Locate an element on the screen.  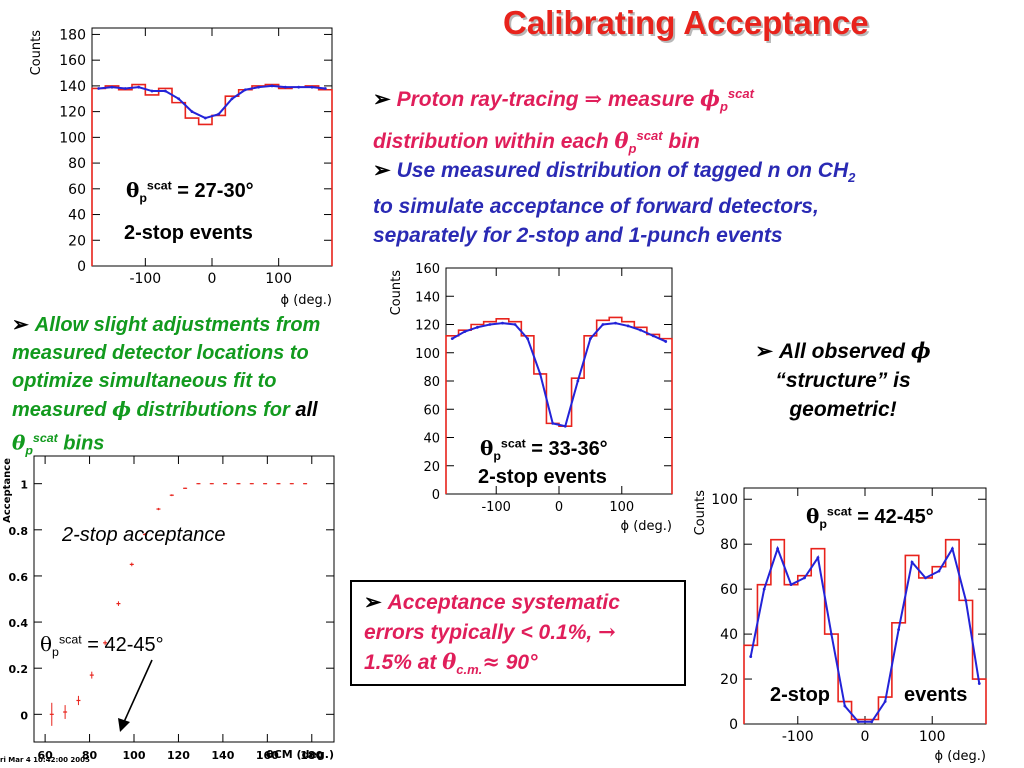
x-tick-label: 180 is located at coordinates (311, 755).